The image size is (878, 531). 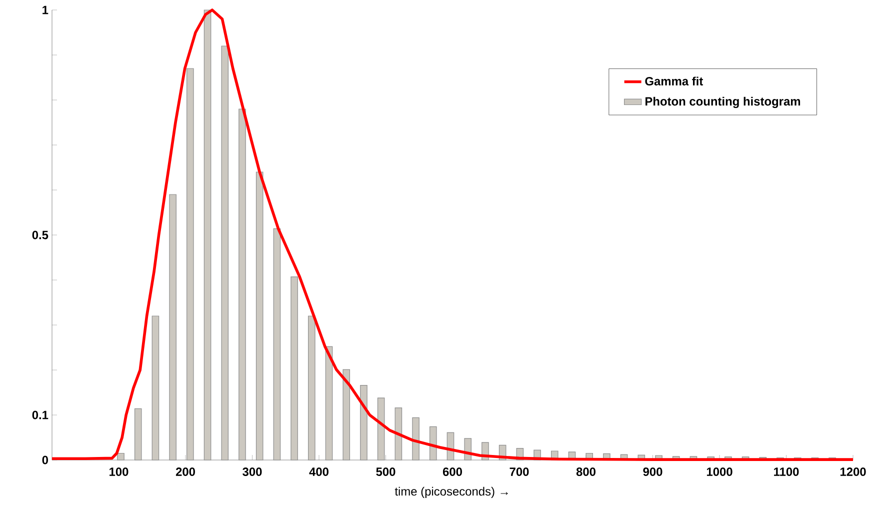 I want to click on legend-label: Gamma fit, so click(x=674, y=81).